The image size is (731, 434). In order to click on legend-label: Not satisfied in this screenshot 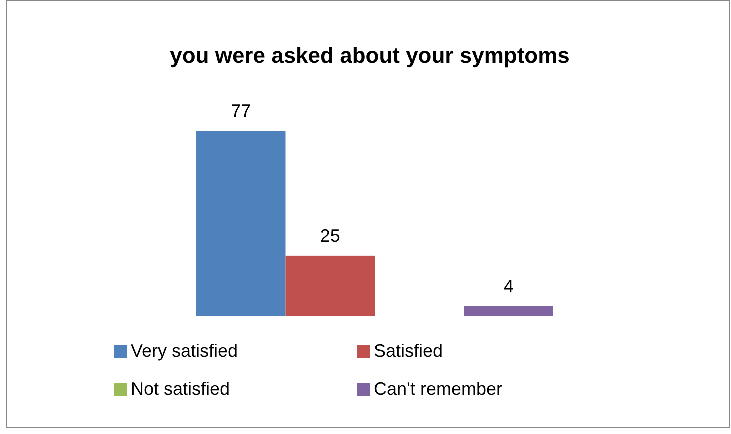, I will do `click(180, 389)`.